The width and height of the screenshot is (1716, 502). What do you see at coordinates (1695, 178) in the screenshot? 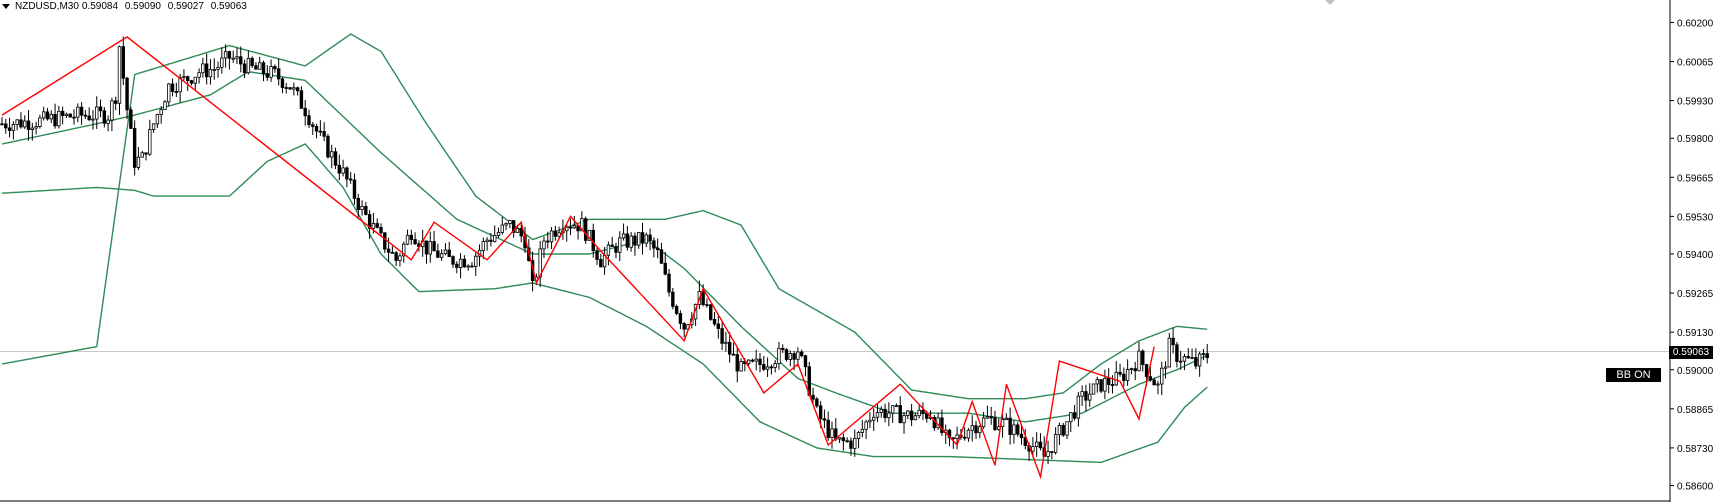
I see `y-tick-label: 0.59665` at bounding box center [1695, 178].